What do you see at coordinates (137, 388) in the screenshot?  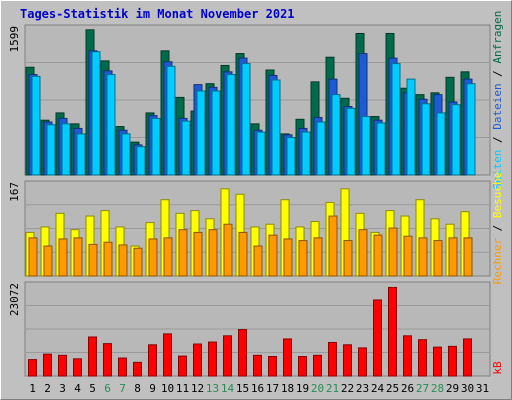 I see `xtick-day-8: 8` at bounding box center [137, 388].